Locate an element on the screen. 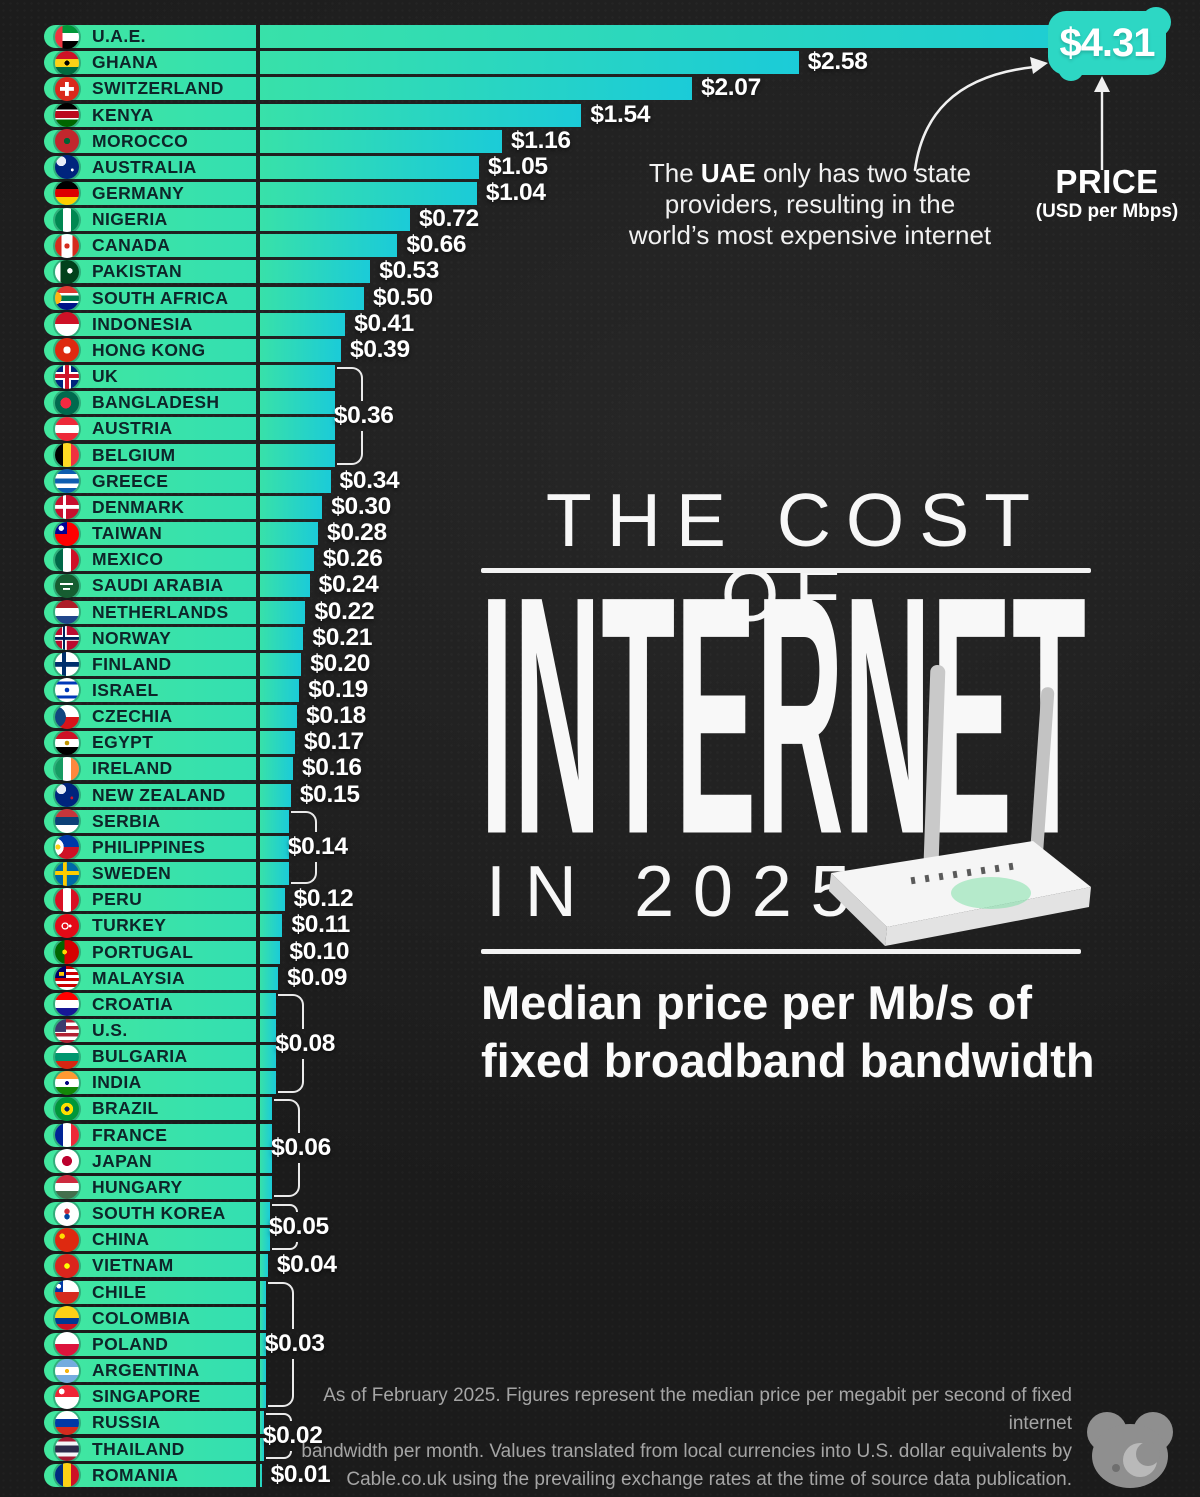 This screenshot has height=1497, width=1200. price-label: PRICE is located at coordinates (1107, 181).